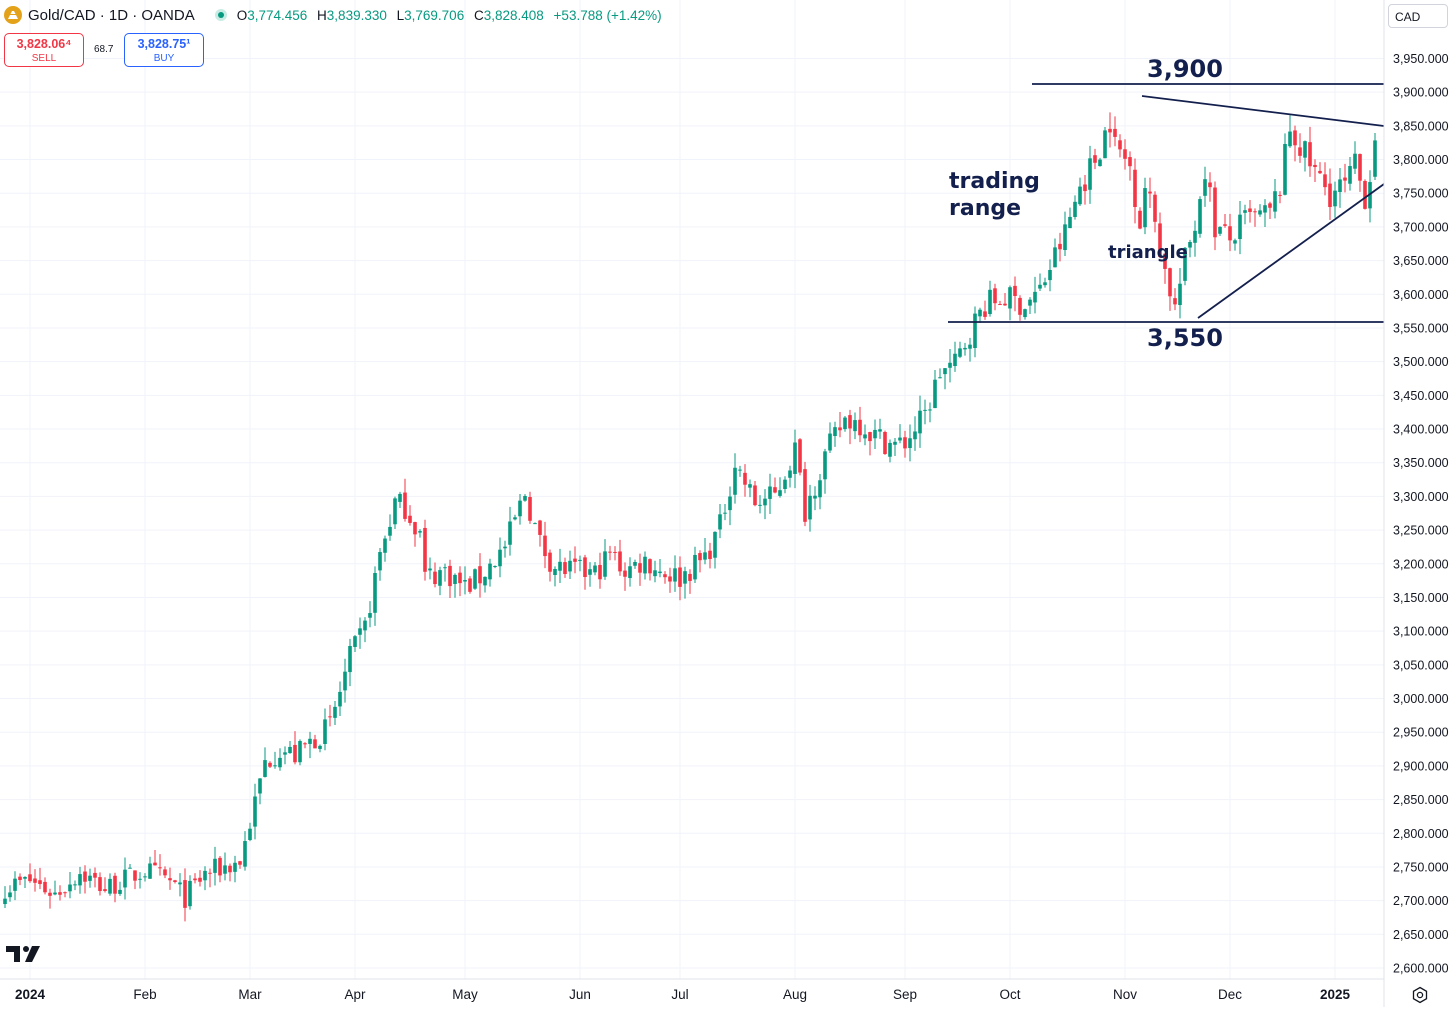 The image size is (1456, 1009). Describe the element at coordinates (111, 15) in the screenshot. I see `symbol-title: Gold/CAD · 1D · OANDA` at that location.